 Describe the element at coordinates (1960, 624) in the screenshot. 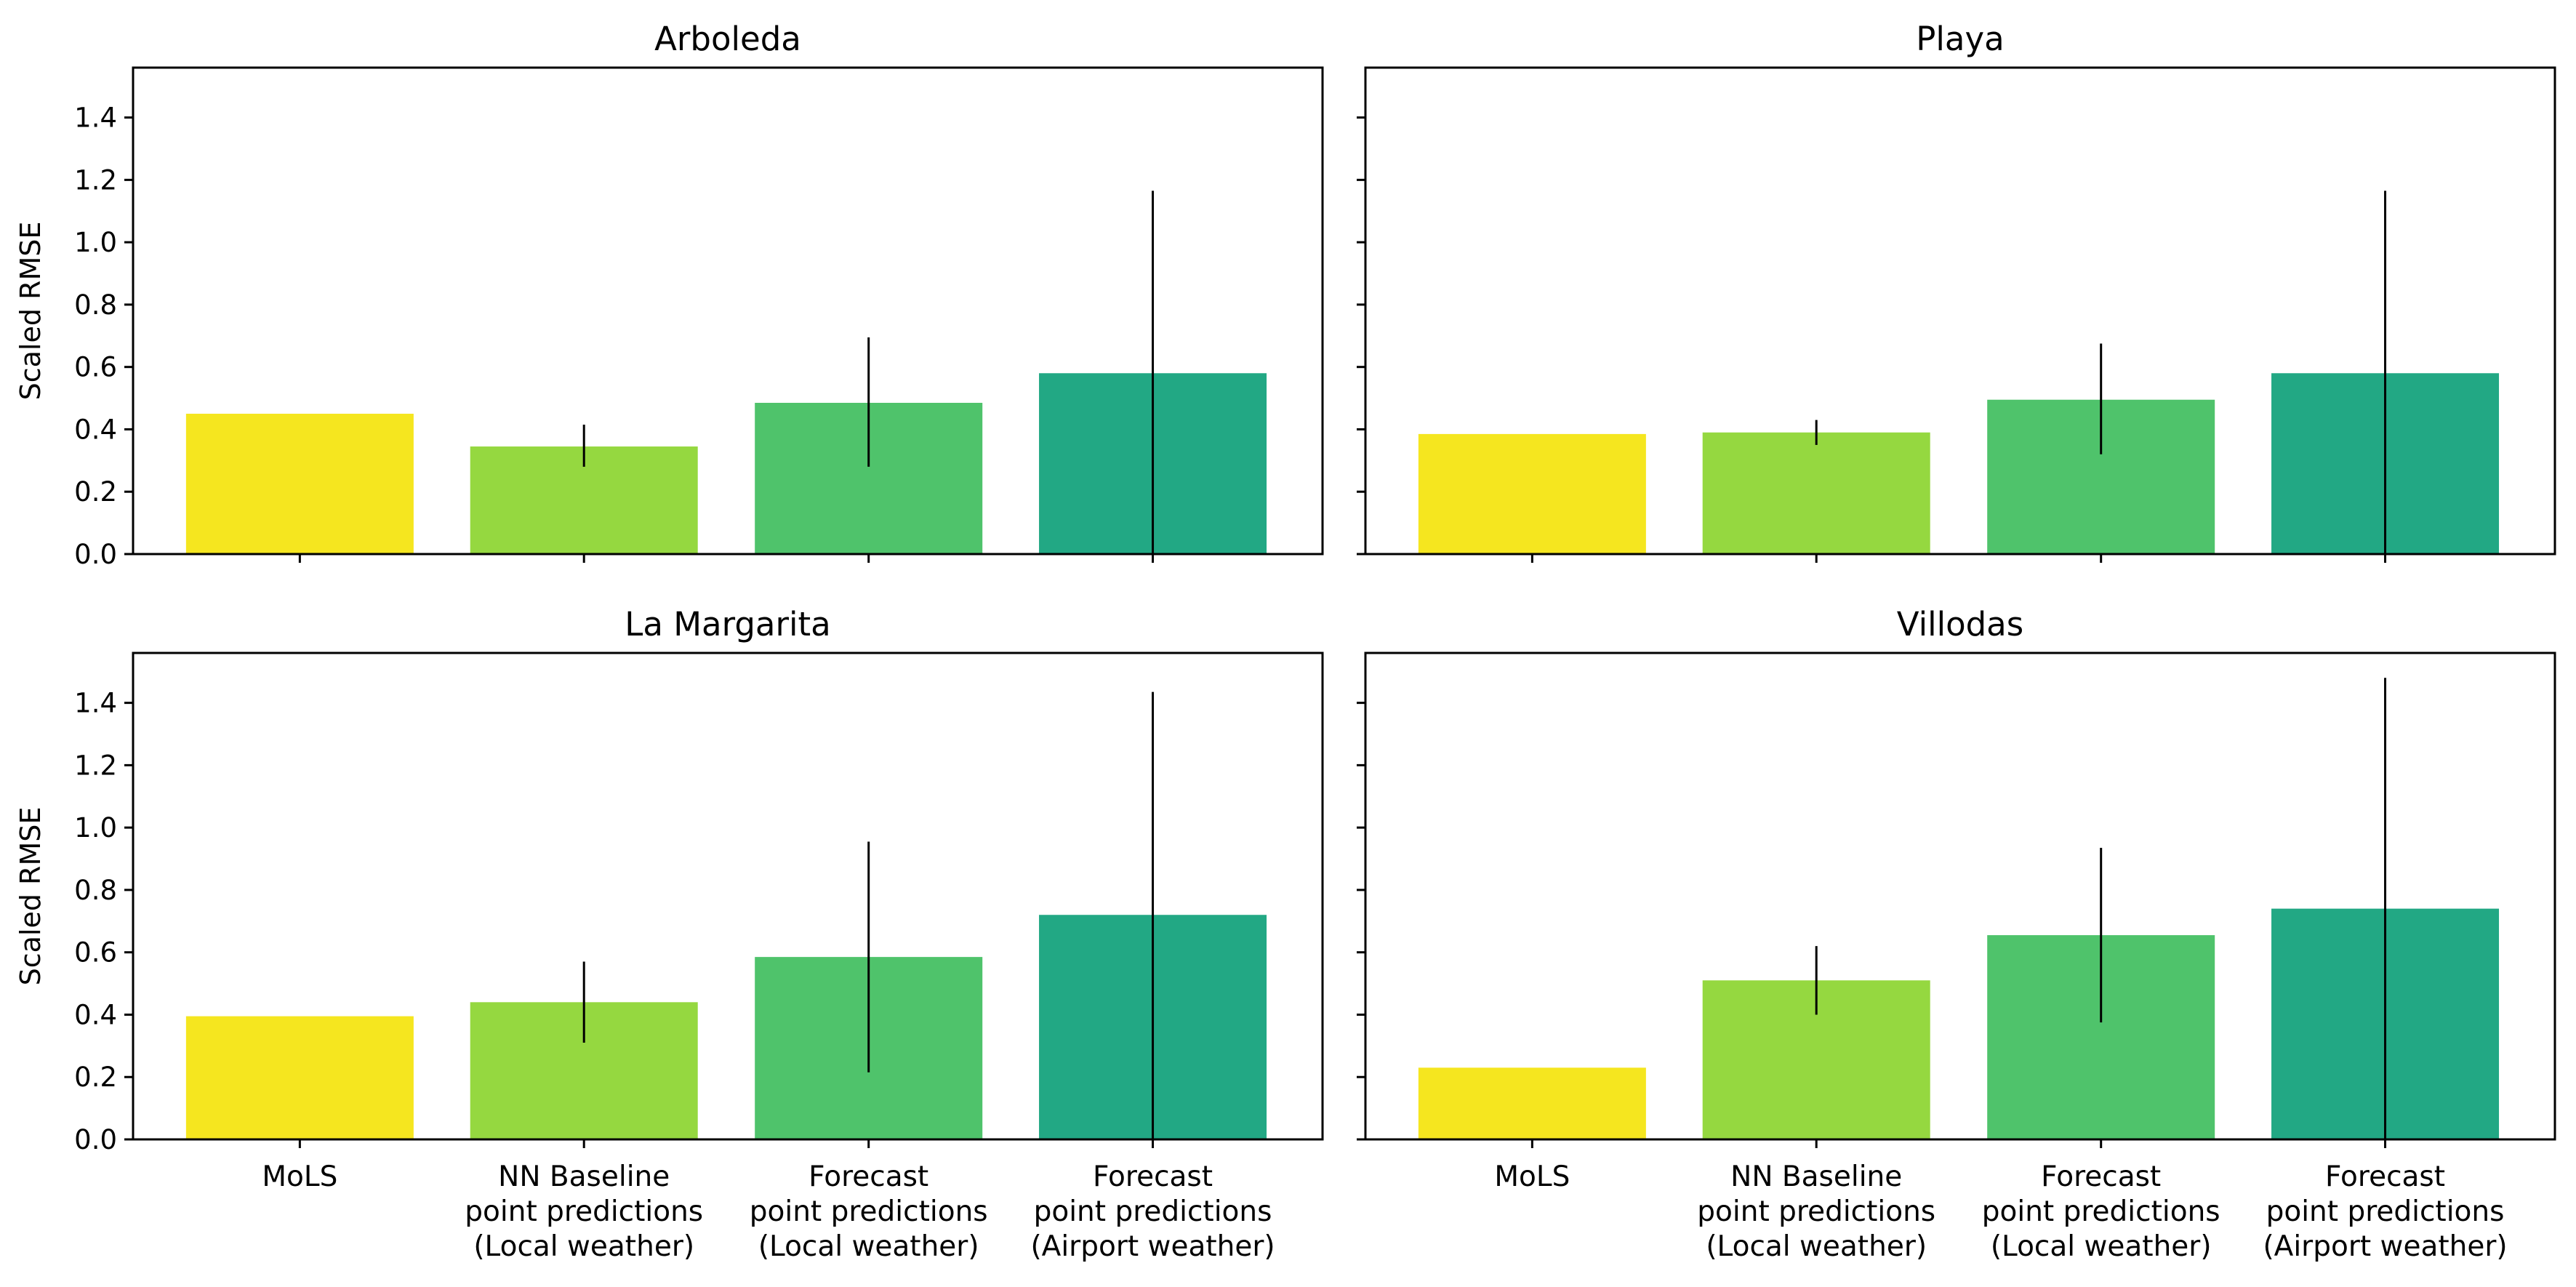

I see `panel-title: Villodas` at that location.